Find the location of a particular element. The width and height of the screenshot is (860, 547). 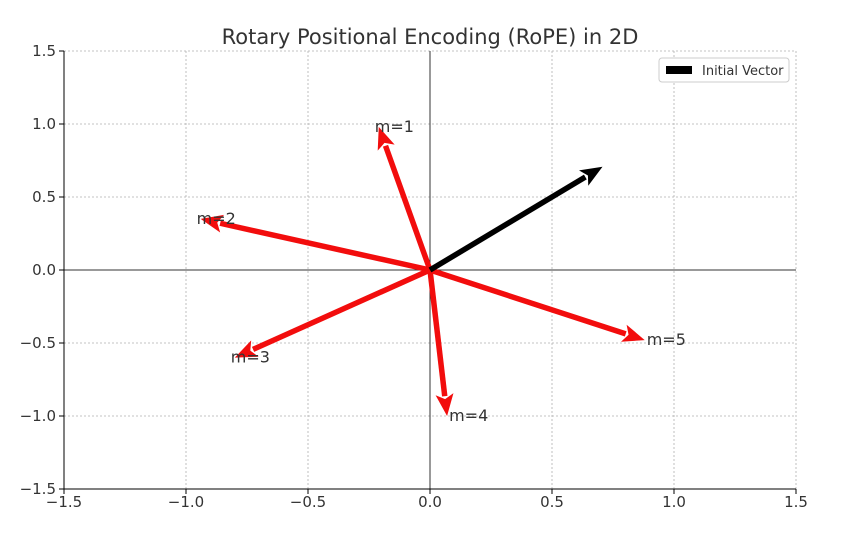

x-tick-label: 0.0 is located at coordinates (430, 502).